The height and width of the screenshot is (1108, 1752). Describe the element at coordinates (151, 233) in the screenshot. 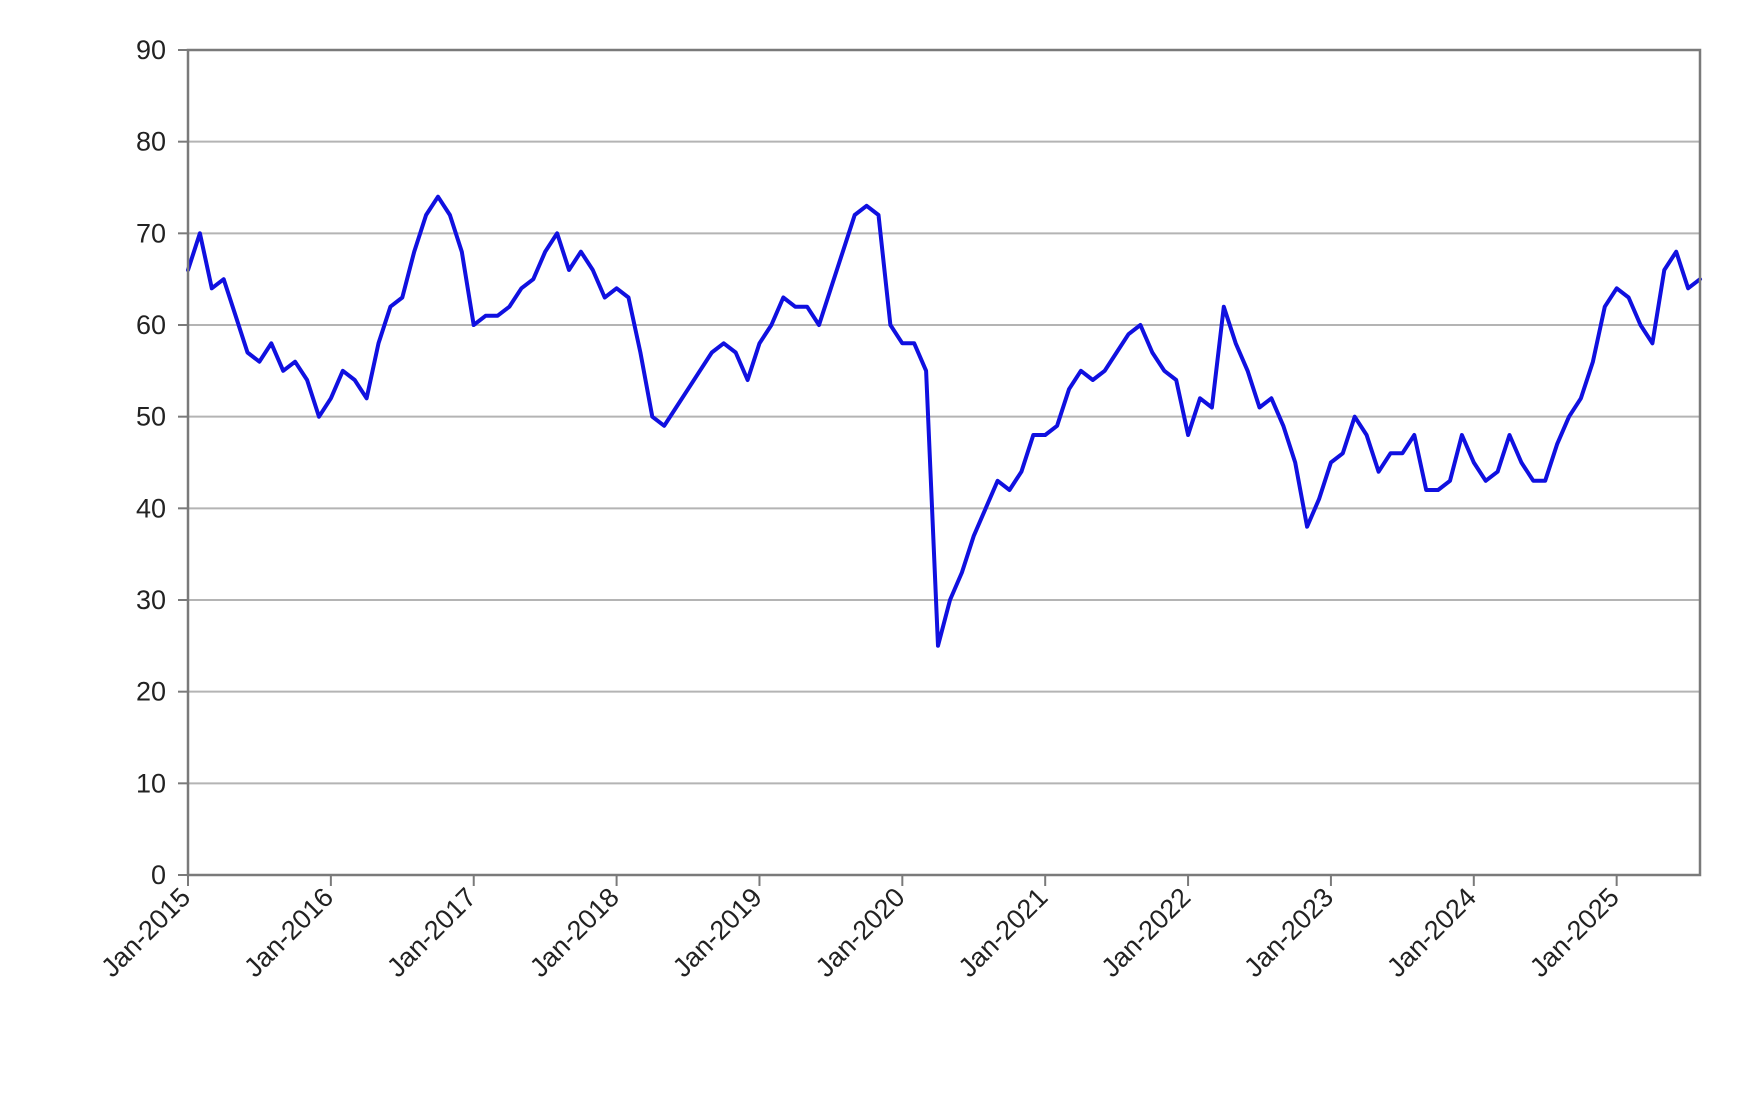

I see `y-tick-label: 70` at that location.